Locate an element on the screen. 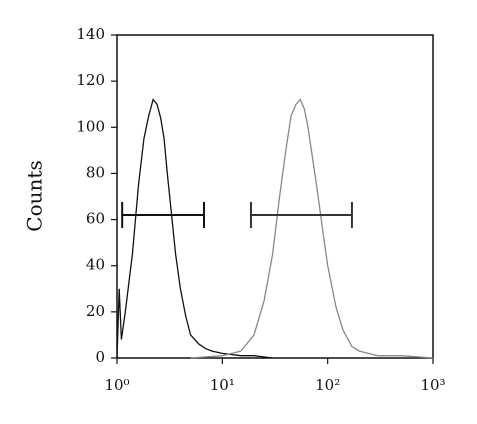  y-tick-label: 140 is located at coordinates (90, 34).